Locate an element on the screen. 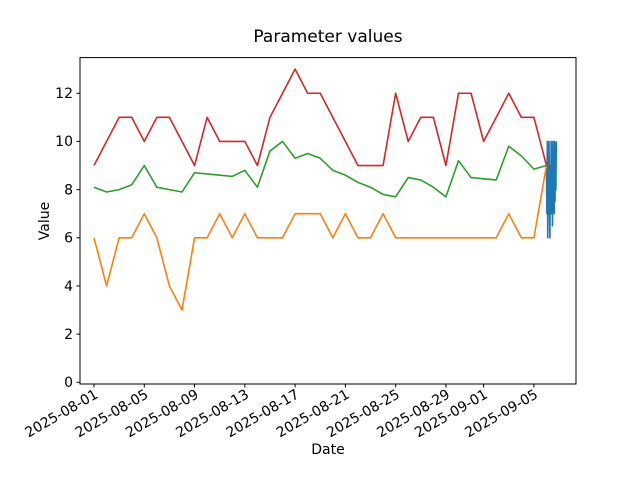  y-tick-label: 10 is located at coordinates (64, 142).